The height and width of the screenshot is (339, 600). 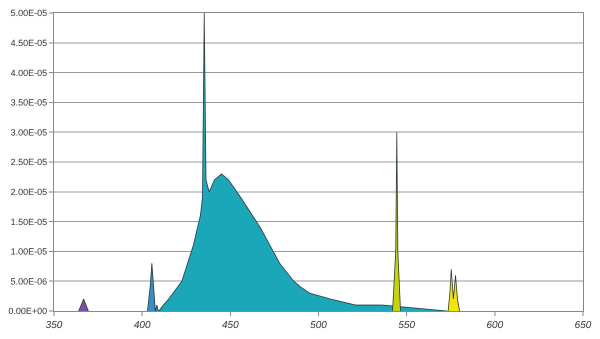 What do you see at coordinates (29, 251) in the screenshot?
I see `y-tick-label: 1.00E-05` at bounding box center [29, 251].